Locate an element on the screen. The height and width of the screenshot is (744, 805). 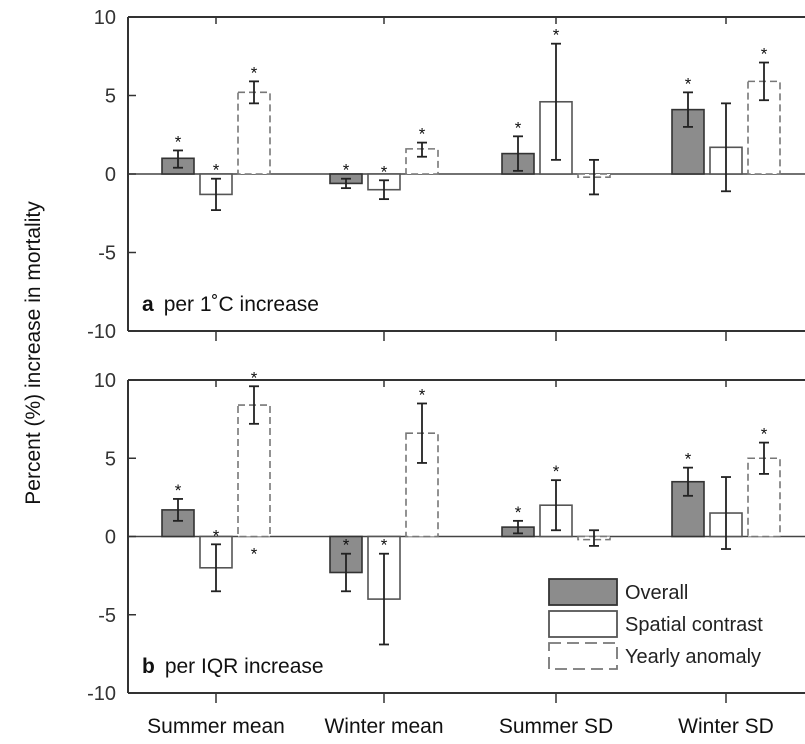
x-tick-label-summer-sd: Summer SD is located at coordinates (556, 726).